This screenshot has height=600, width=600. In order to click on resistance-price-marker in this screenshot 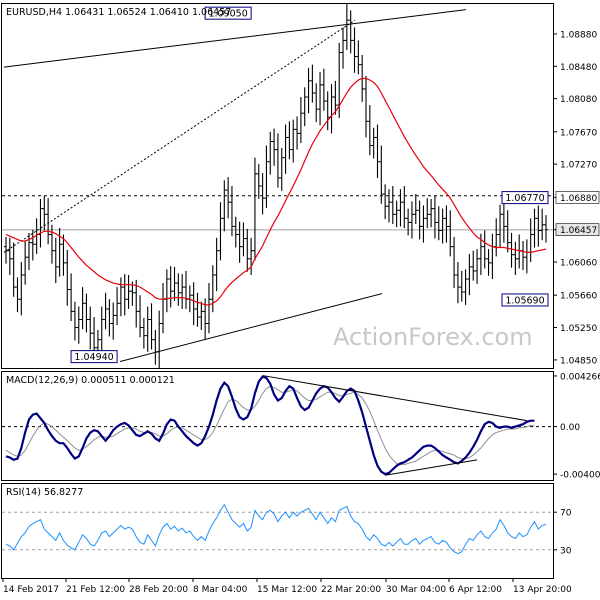, I will do `click(577, 197)`.